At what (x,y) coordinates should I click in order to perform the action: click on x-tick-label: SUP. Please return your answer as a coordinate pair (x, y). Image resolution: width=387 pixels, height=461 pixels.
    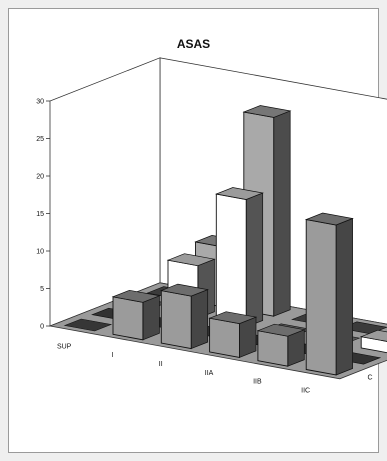
    Looking at the image, I should click on (64, 346).